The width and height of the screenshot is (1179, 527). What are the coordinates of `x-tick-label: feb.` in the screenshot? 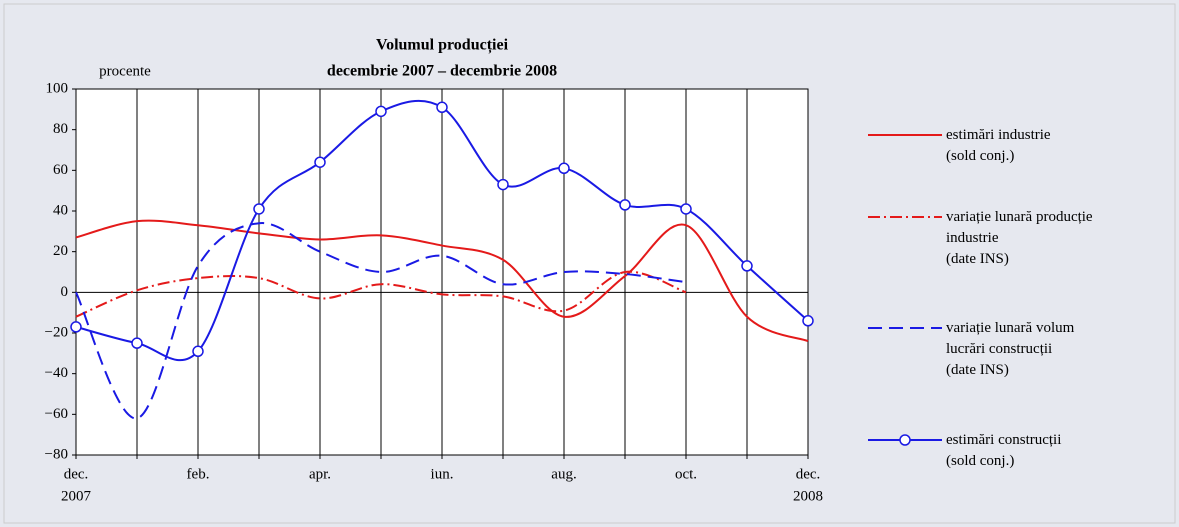 It's located at (198, 474).